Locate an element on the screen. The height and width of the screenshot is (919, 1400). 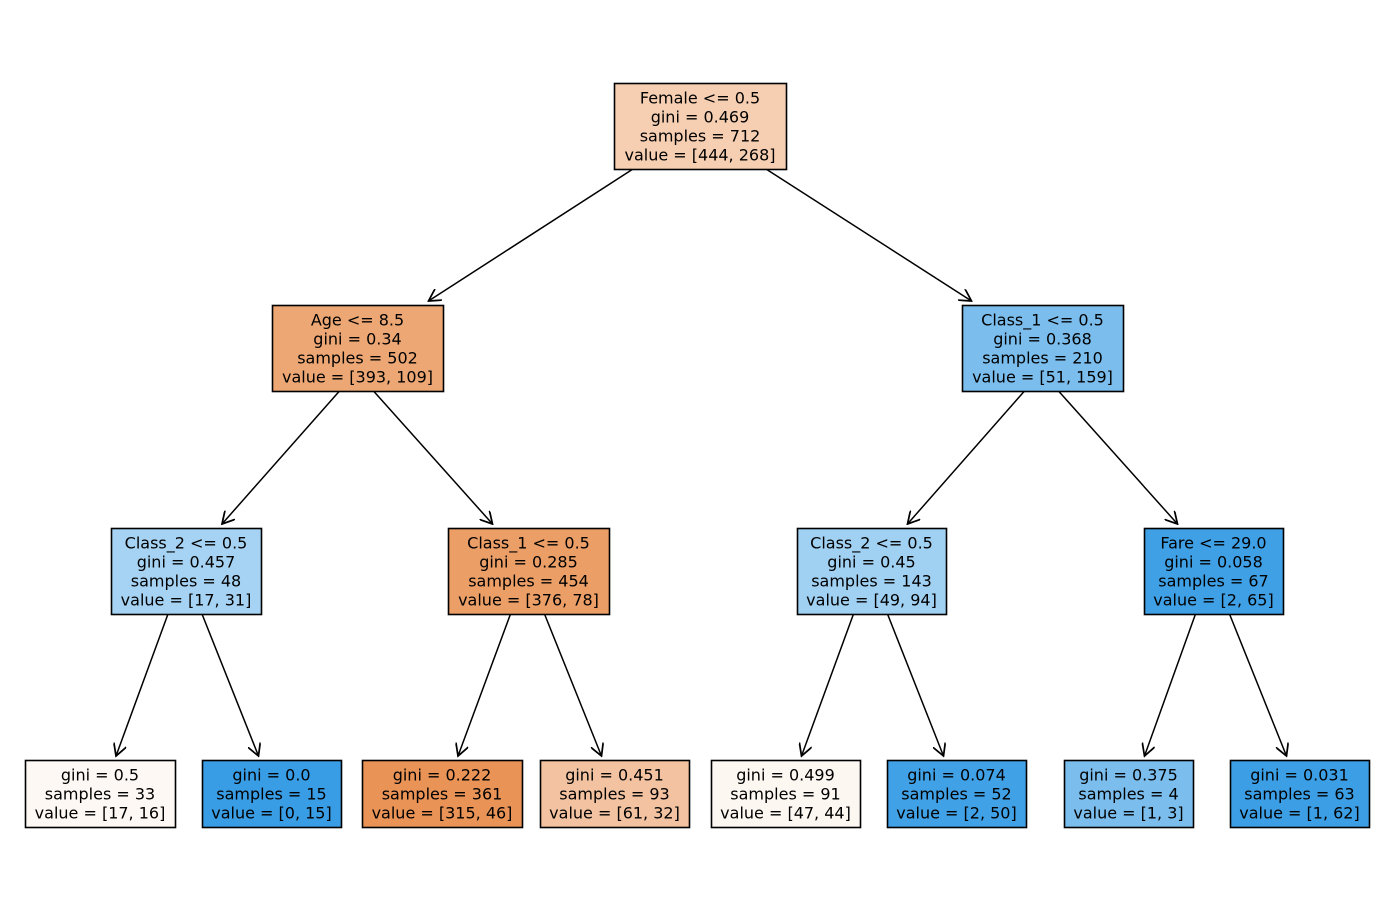
edge-arrow-n4-l4 is located at coordinates (572, 684).